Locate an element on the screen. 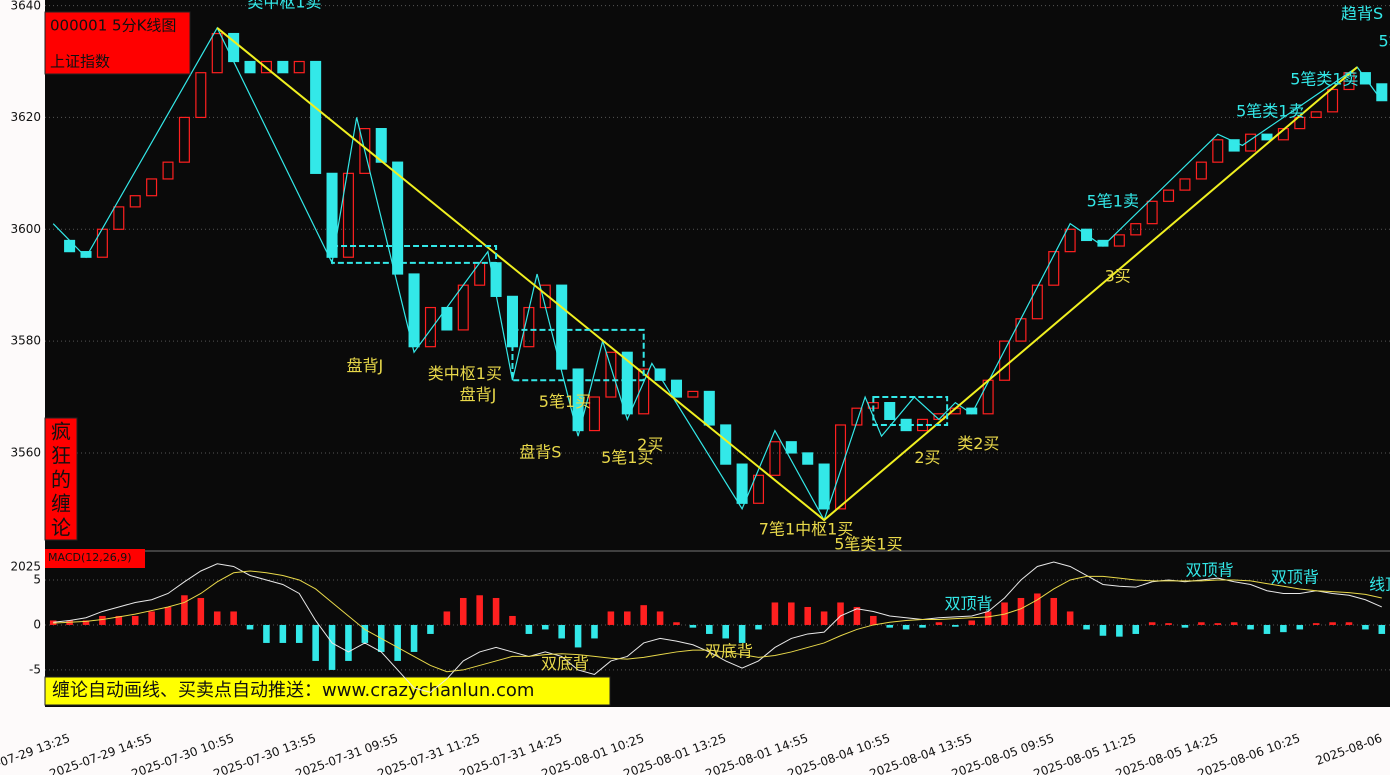 Image resolution: width=1390 pixels, height=775 pixels. signal-label: 双顶背 is located at coordinates (1210, 569).